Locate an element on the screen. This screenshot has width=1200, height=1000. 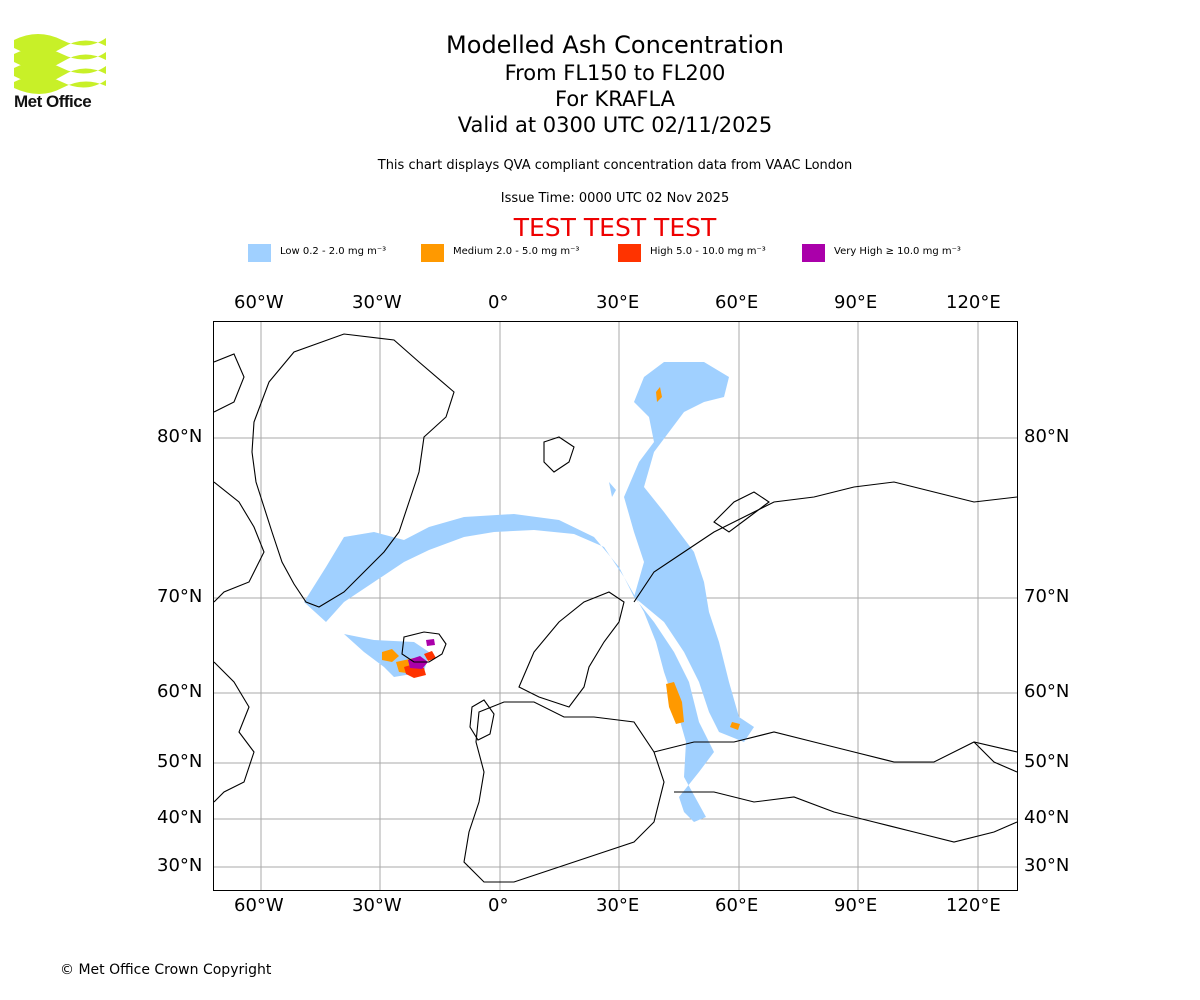
legend-swatch-low is located at coordinates (259, 253).